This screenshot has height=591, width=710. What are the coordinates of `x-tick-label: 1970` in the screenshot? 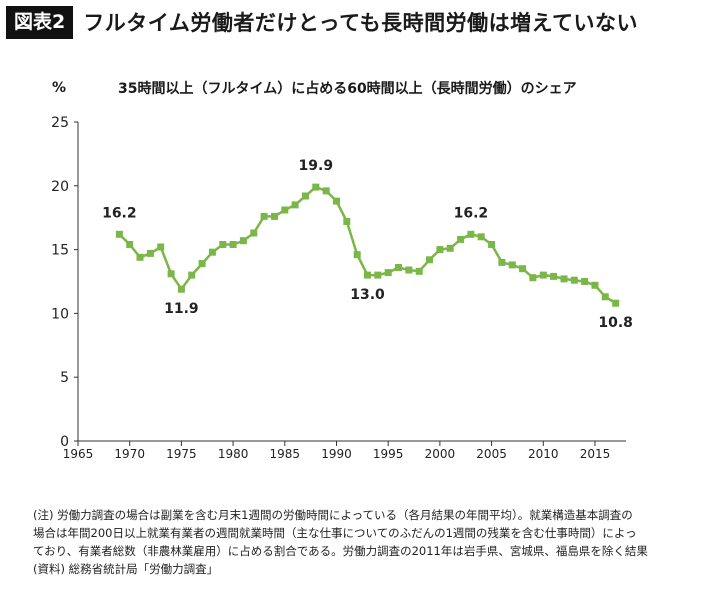 It's located at (129, 454).